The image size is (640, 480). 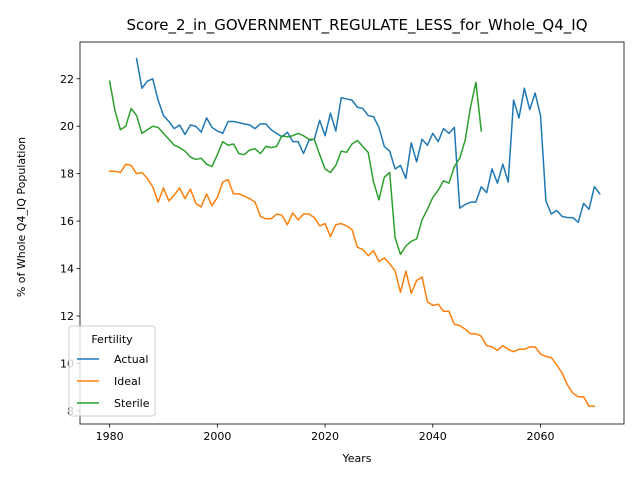 What do you see at coordinates (67, 269) in the screenshot?
I see `y-tick-label: 14` at bounding box center [67, 269].